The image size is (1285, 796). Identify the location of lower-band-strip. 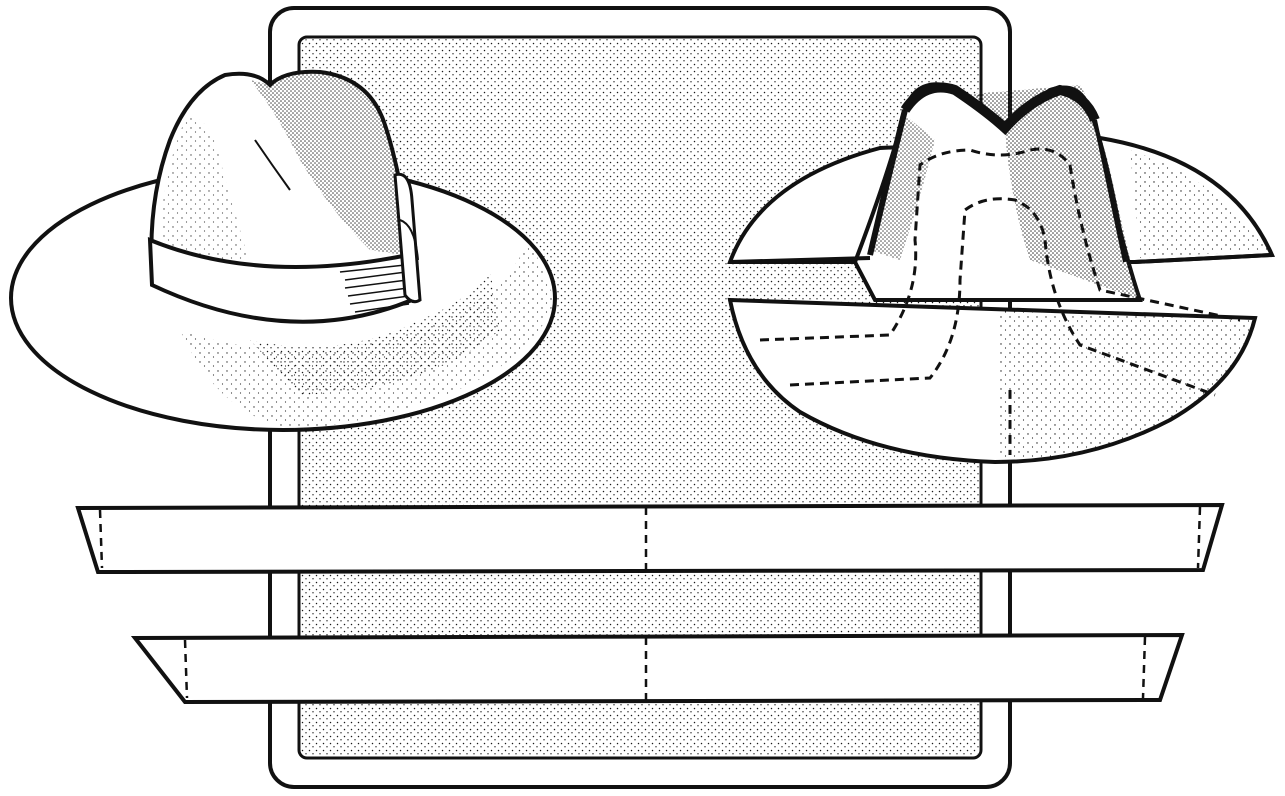
(657, 668).